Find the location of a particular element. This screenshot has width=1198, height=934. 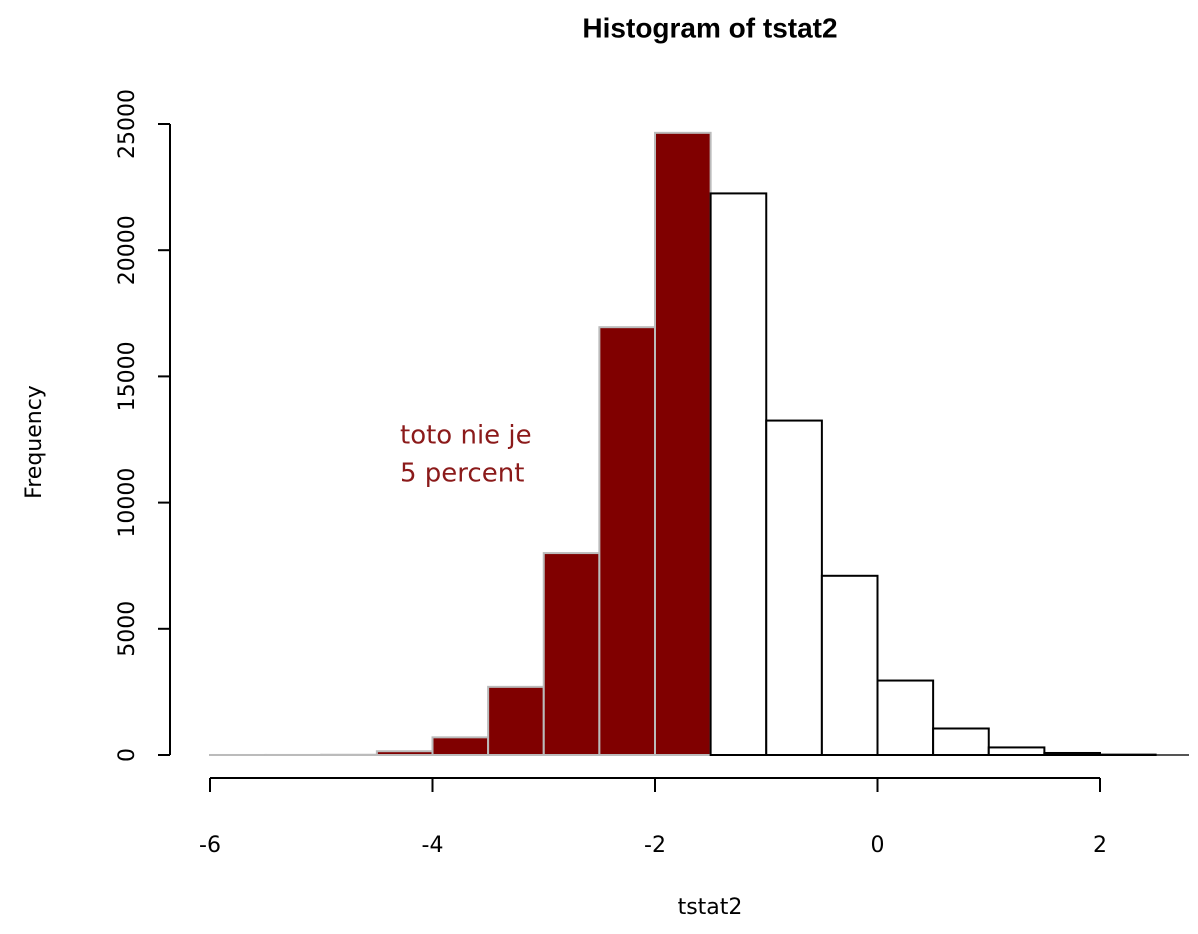

annotation: 5 percent is located at coordinates (462, 474).